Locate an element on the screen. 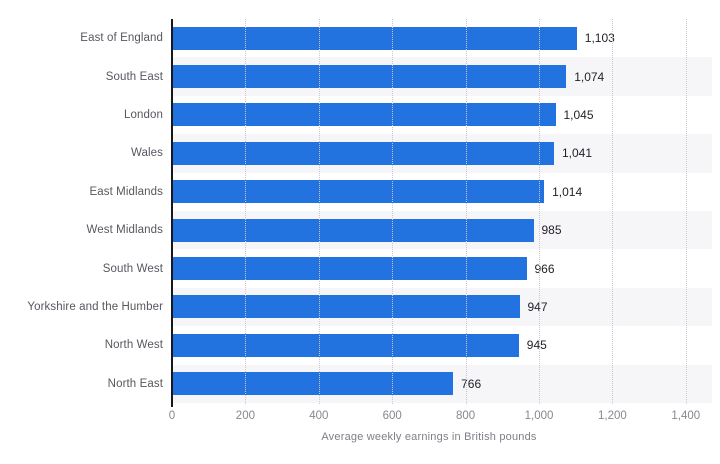  x-tick-label: 0 is located at coordinates (172, 416).